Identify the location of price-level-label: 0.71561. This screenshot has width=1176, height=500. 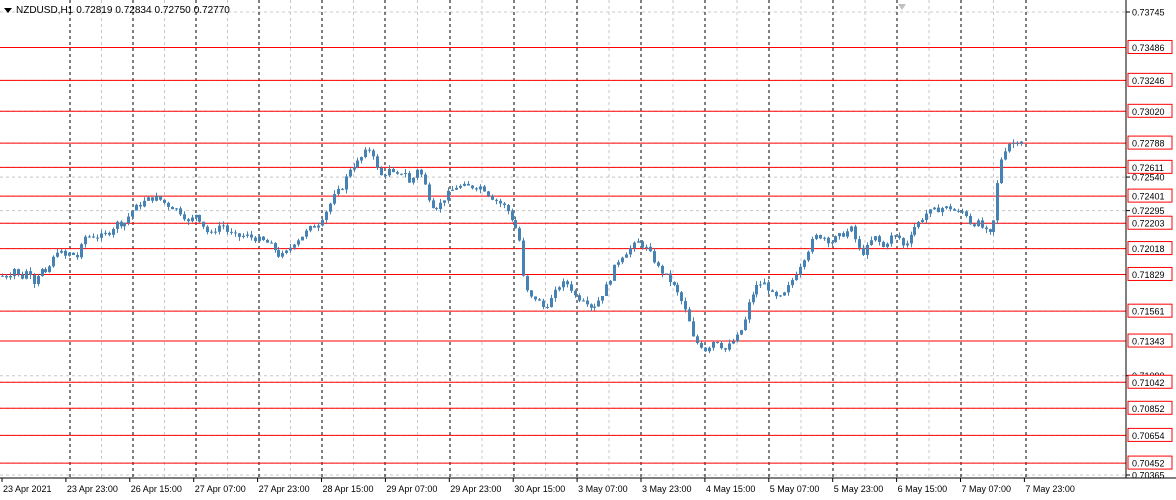
(1148, 312).